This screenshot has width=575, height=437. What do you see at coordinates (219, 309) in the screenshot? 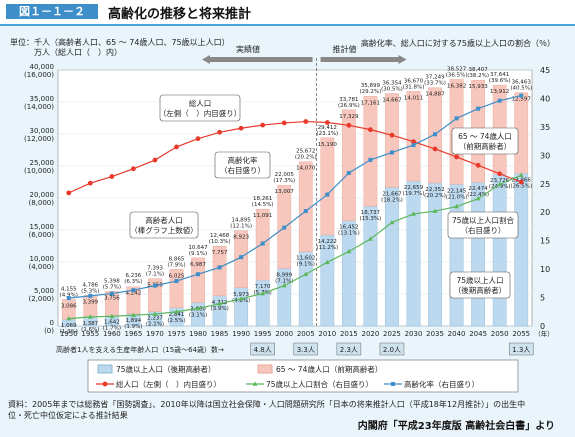
I see `bar-age75-pct: (3.9%)` at bounding box center [219, 309].